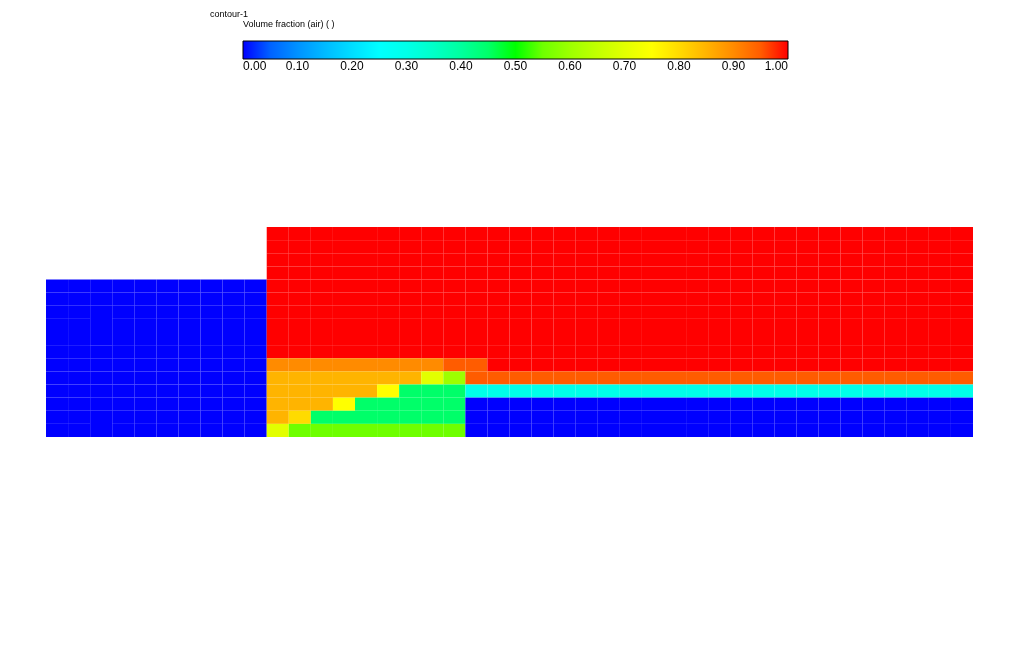 The height and width of the screenshot is (664, 1020). Describe the element at coordinates (461, 66) in the screenshot. I see `color-bar-label: 0.40` at that location.